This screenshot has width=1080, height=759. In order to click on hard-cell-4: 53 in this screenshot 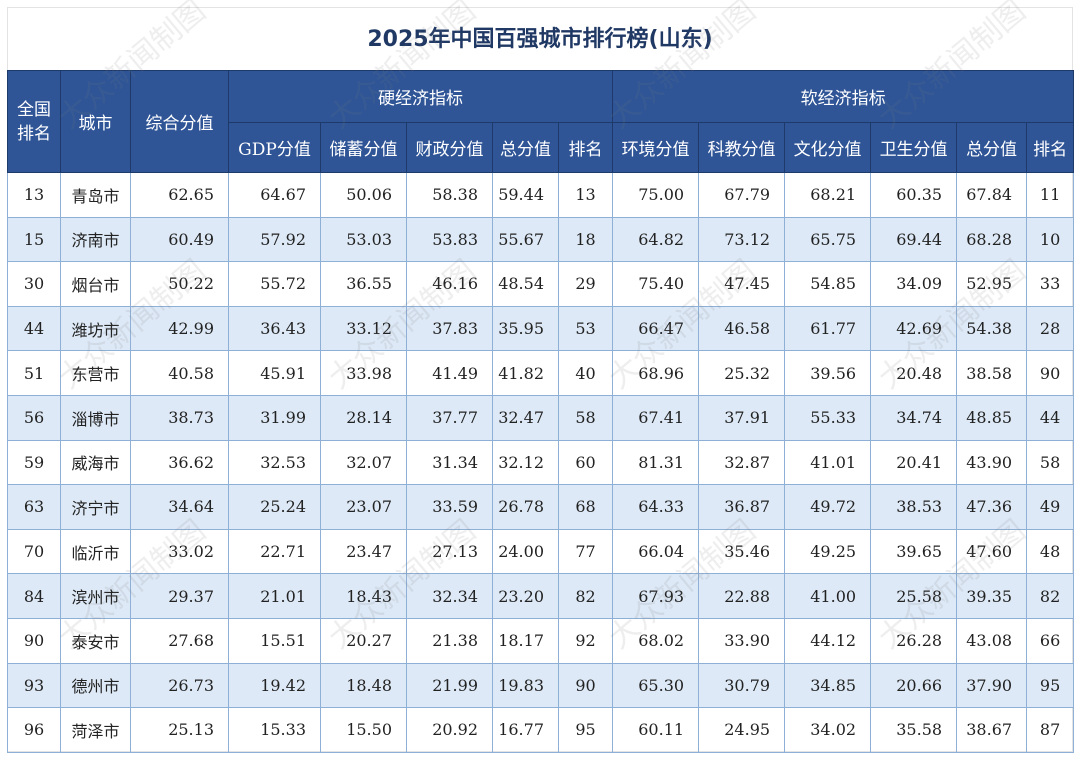, I will do `click(585, 328)`.